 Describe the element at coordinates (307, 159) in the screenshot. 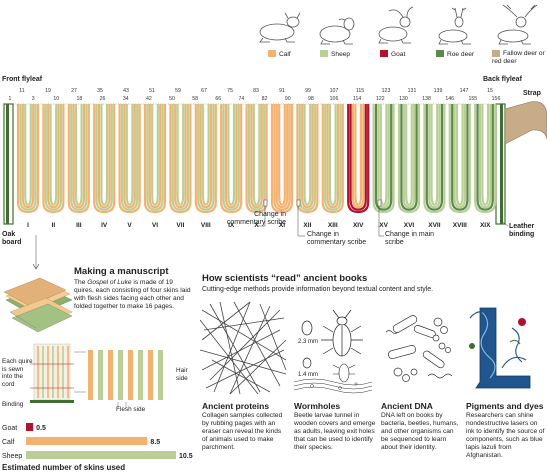

I see `quire-XII` at that location.